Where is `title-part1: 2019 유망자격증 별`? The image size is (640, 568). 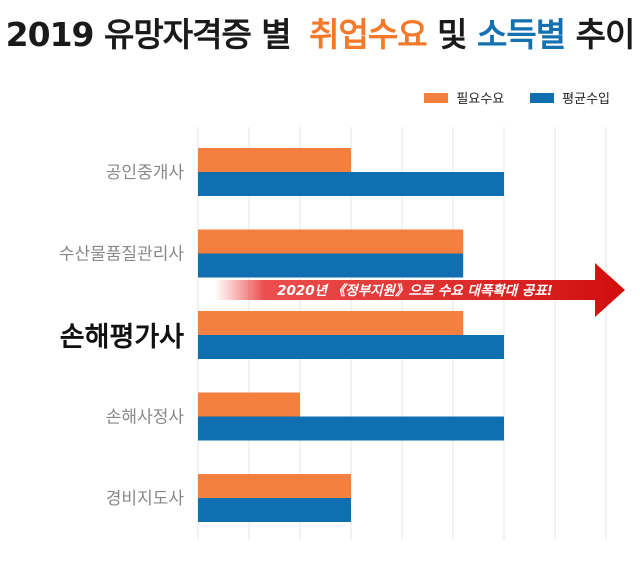 title-part1: 2019 유망자격증 별 is located at coordinates (148, 34).